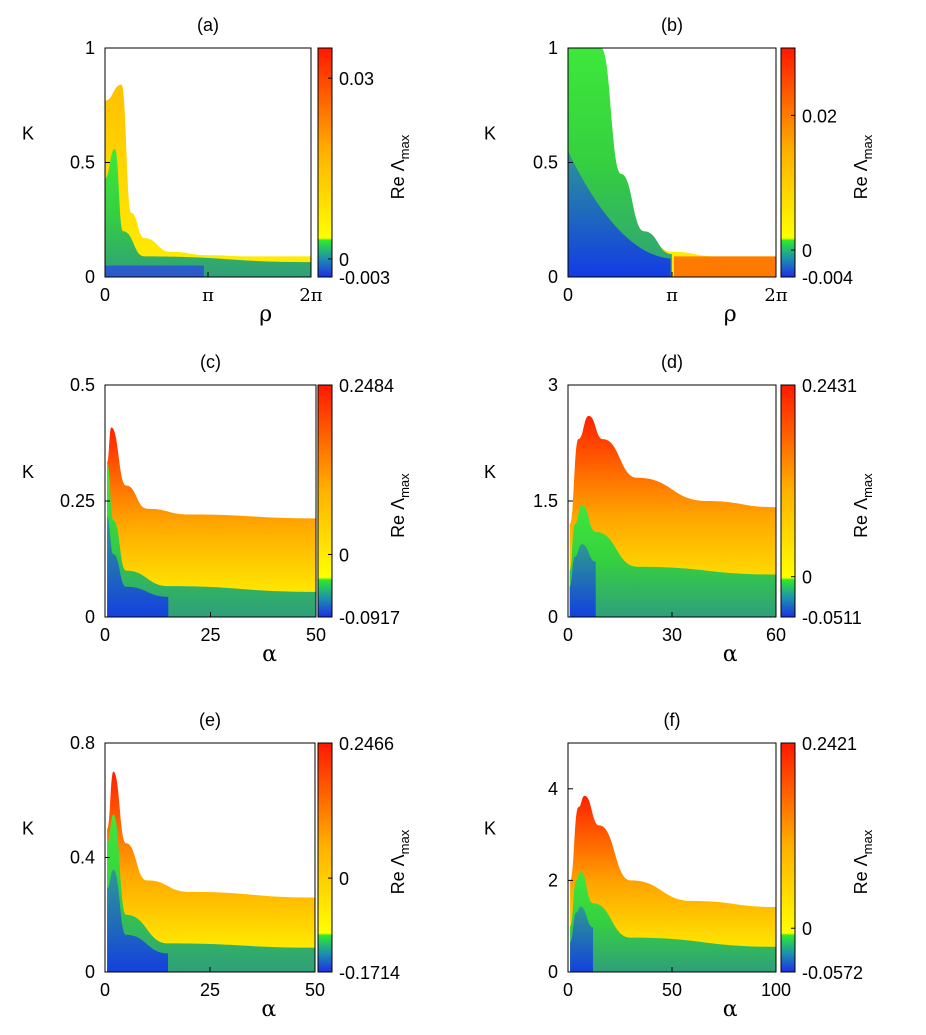 The width and height of the screenshot is (926, 1035). I want to click on x-tick-label: 30, so click(672, 635).